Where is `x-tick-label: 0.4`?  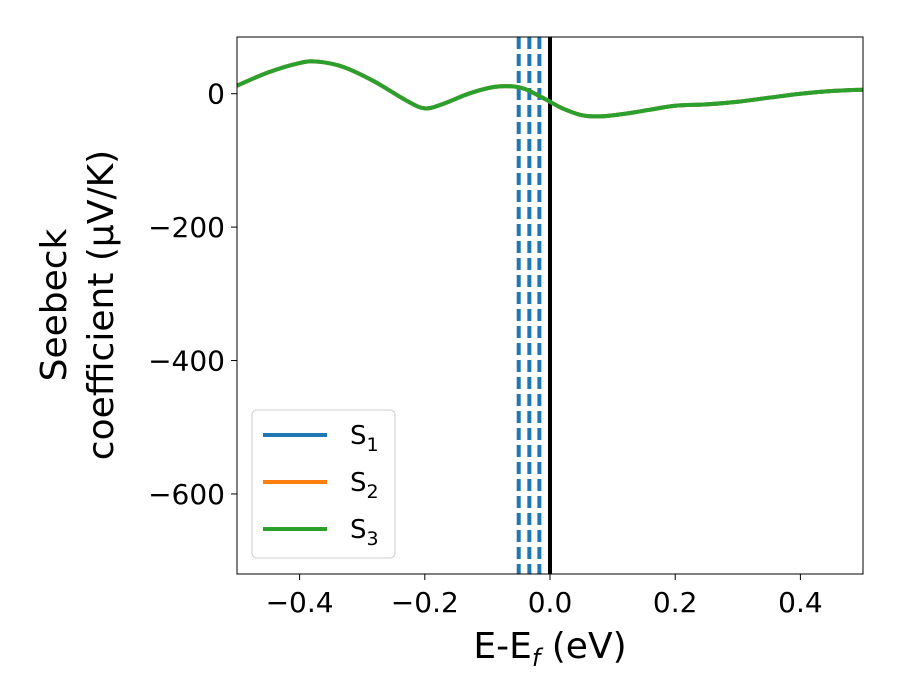
x-tick-label: 0.4 is located at coordinates (800, 602).